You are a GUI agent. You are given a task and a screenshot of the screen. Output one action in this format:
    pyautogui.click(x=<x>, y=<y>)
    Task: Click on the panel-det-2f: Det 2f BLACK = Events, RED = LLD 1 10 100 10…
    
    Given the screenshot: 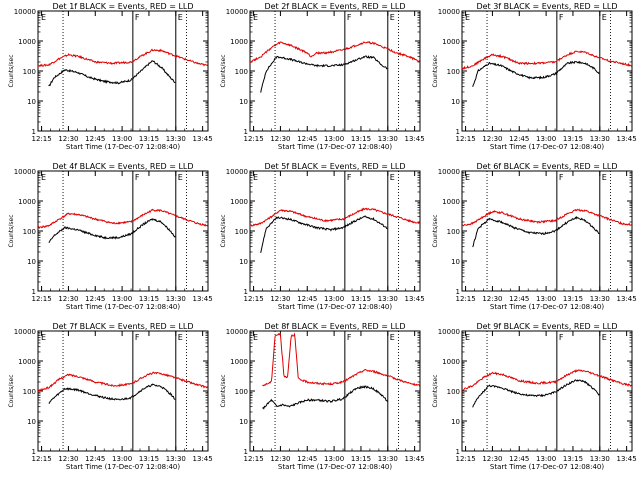 What is the action you would take?
    pyautogui.click(x=322, y=76)
    